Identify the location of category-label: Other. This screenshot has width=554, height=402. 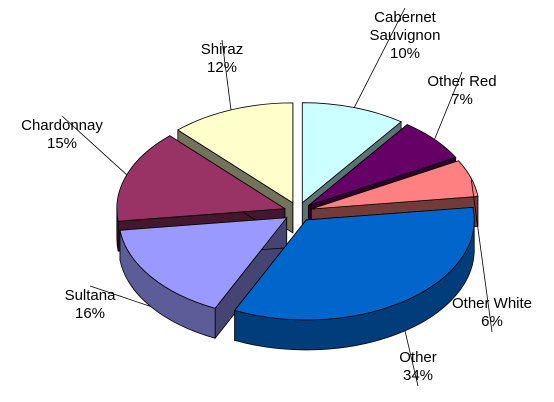
(418, 357).